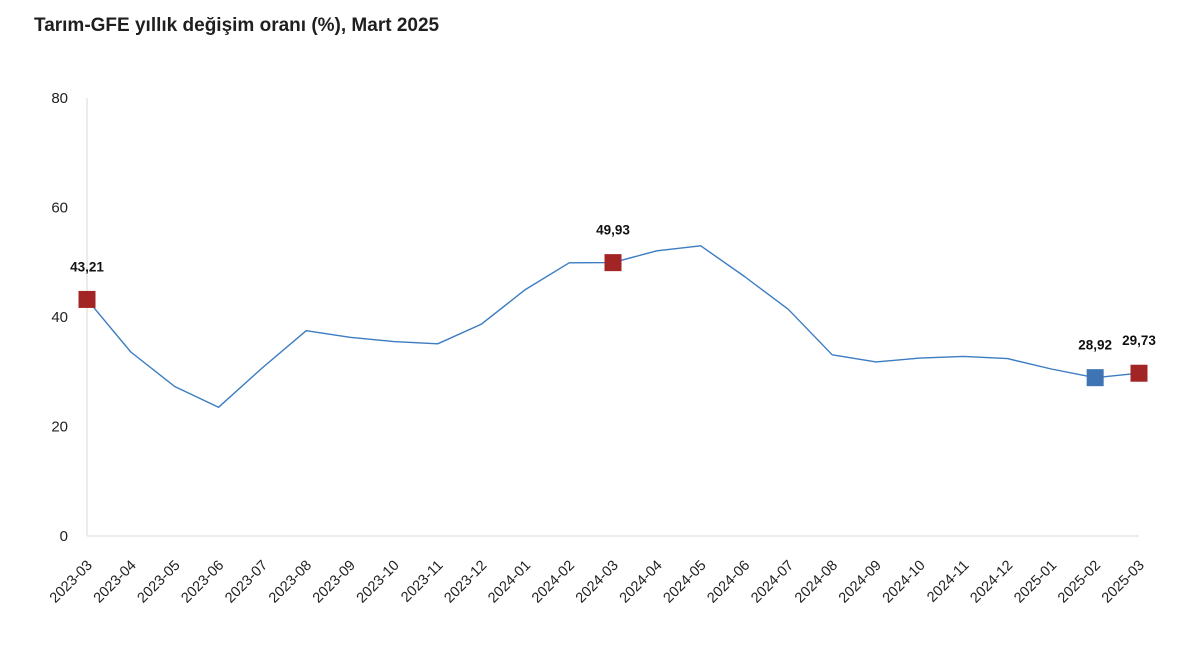 The height and width of the screenshot is (651, 1200). I want to click on x-tick-label: 2023-06, so click(202, 582).